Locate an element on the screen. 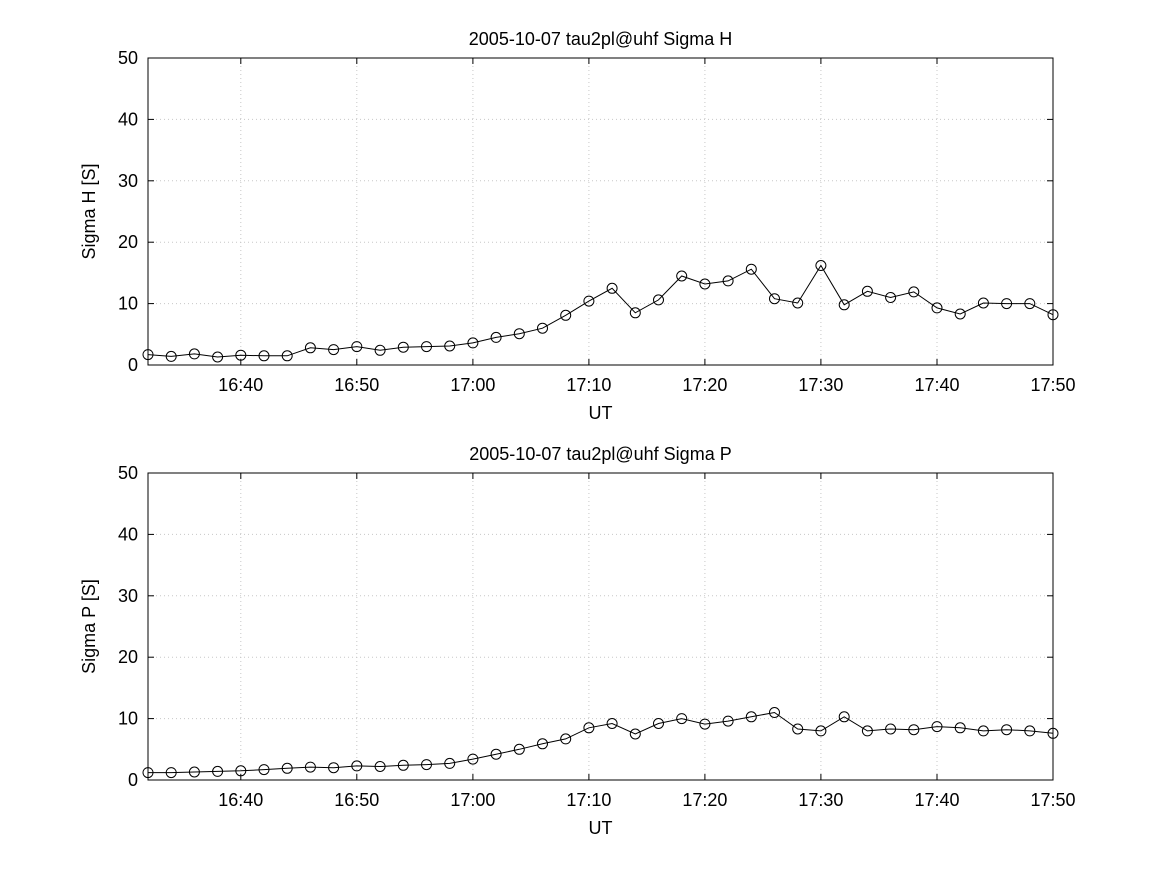 Image resolution: width=1167 pixels, height=875 pixels. y-axis-label: Sigma H [S] is located at coordinates (89, 211).